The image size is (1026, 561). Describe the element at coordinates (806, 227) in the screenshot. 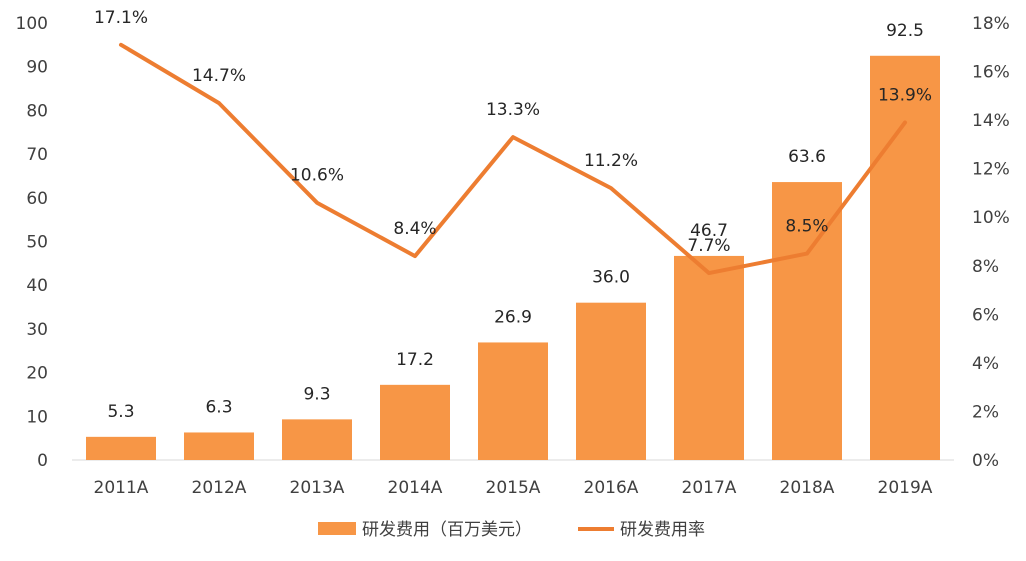

I see `line-data-label: 8.5%` at that location.